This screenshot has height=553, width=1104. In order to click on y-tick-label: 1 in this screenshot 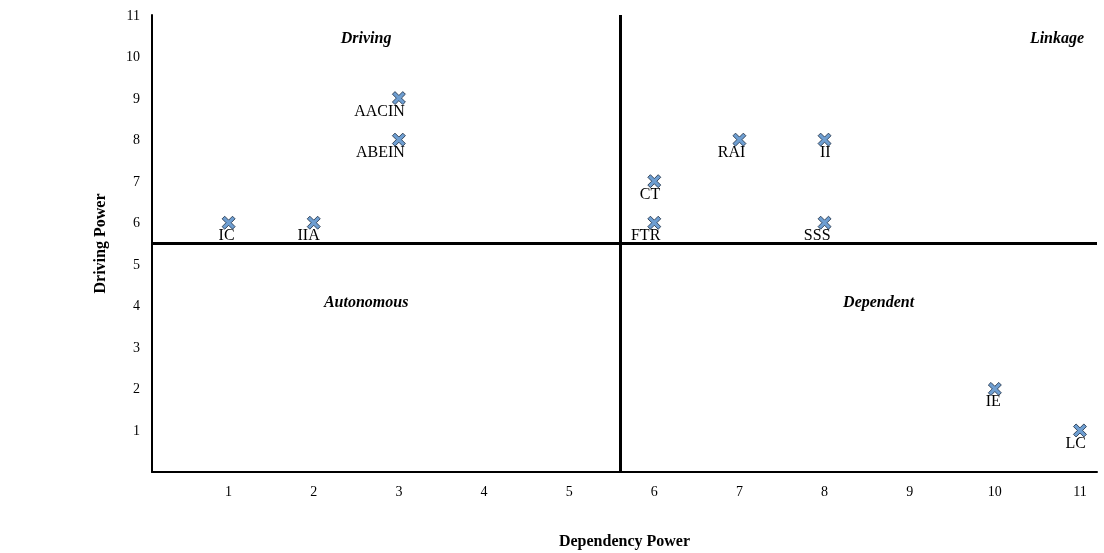, I will do `click(136, 430)`.